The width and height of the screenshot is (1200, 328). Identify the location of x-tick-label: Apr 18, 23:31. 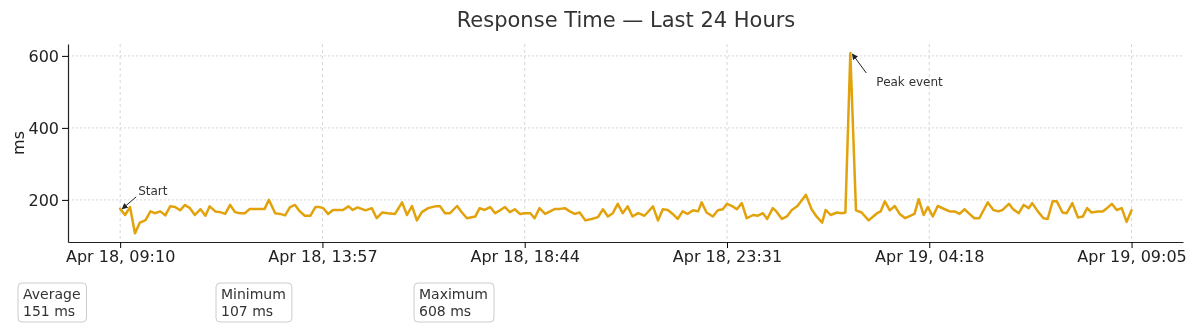
(727, 257).